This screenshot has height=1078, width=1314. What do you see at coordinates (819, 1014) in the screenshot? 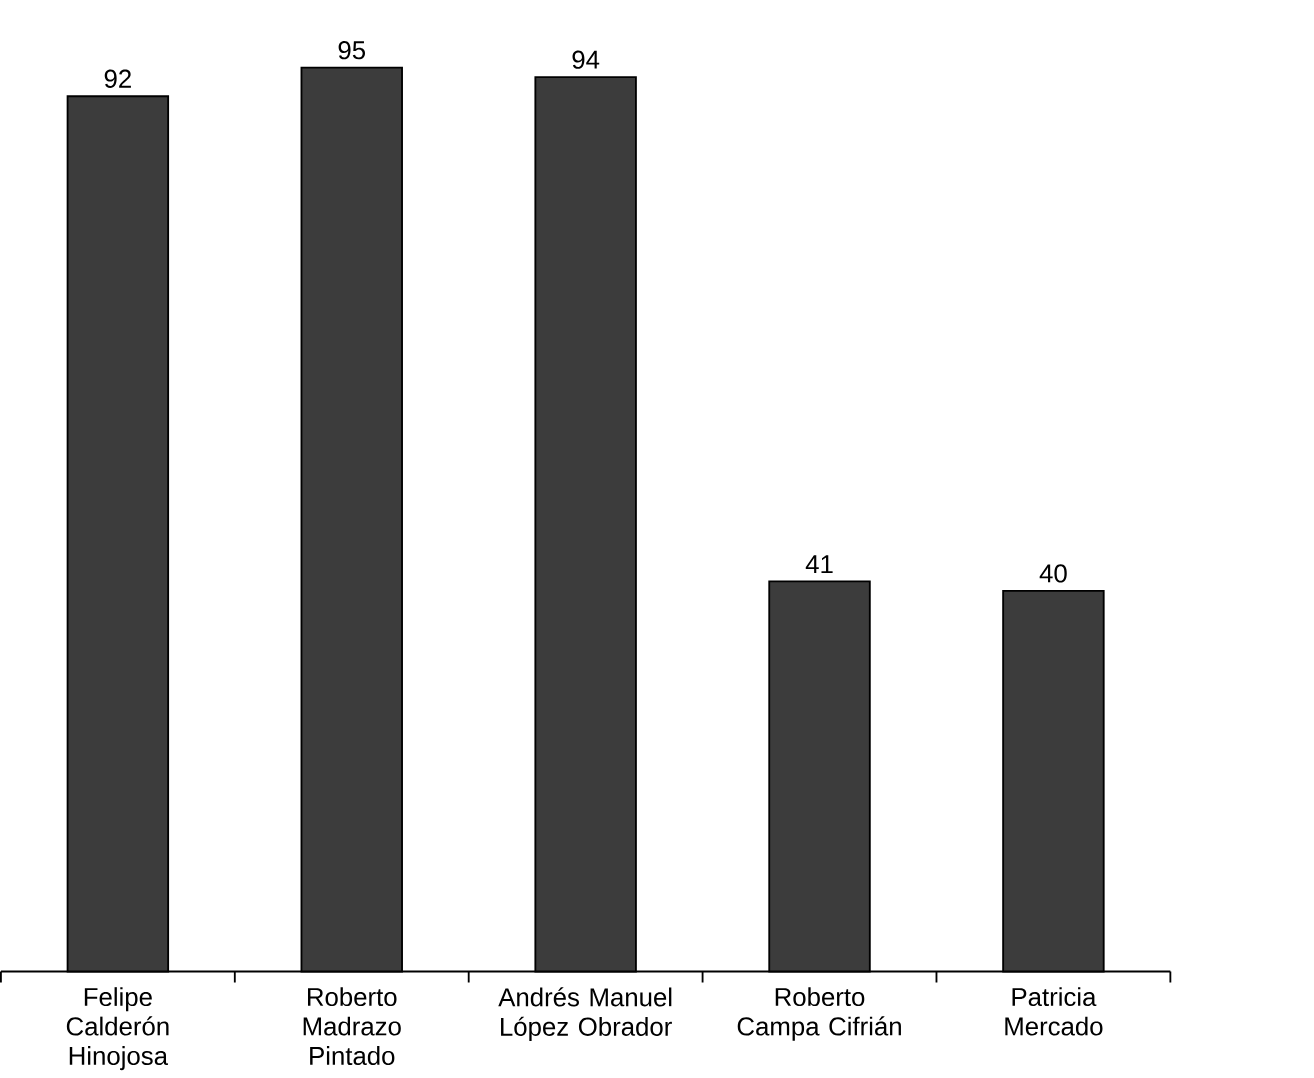
I see `x-tick-label: Roberto Campa Cifrián` at bounding box center [819, 1014].